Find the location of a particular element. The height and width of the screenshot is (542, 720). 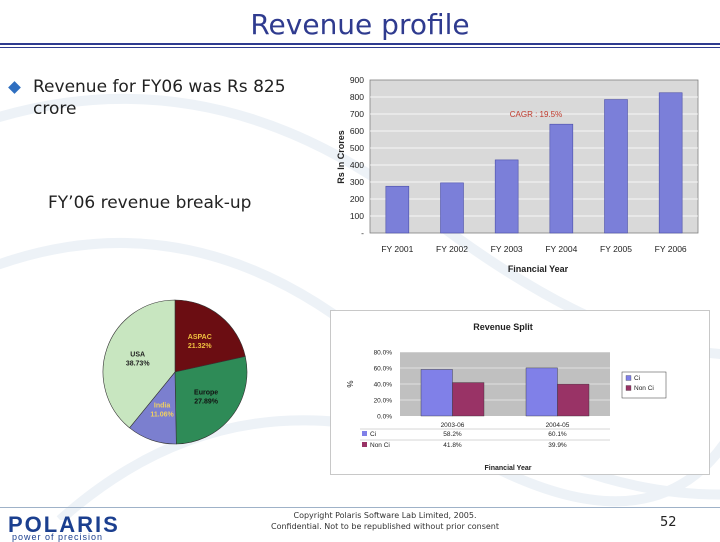

legend-label: Ci is located at coordinates (637, 378).